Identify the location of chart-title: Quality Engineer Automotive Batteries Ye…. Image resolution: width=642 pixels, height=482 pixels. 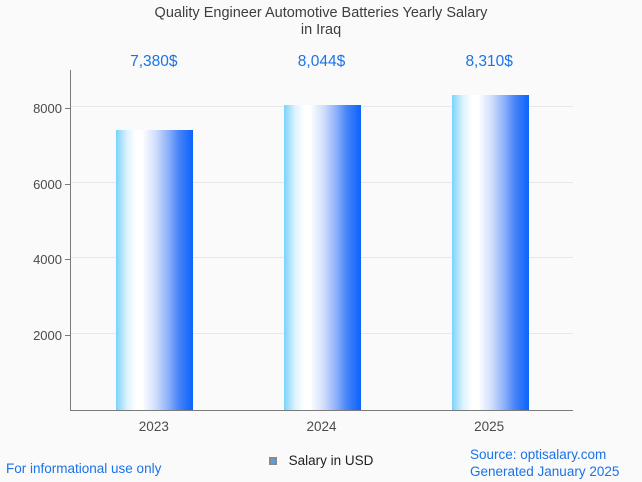
(321, 22).